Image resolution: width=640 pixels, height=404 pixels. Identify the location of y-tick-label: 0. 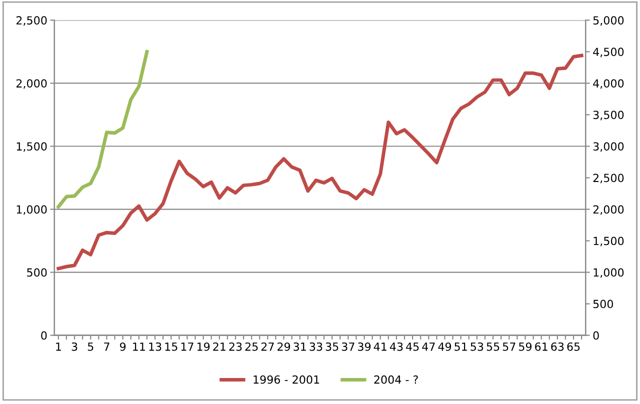
(44, 335).